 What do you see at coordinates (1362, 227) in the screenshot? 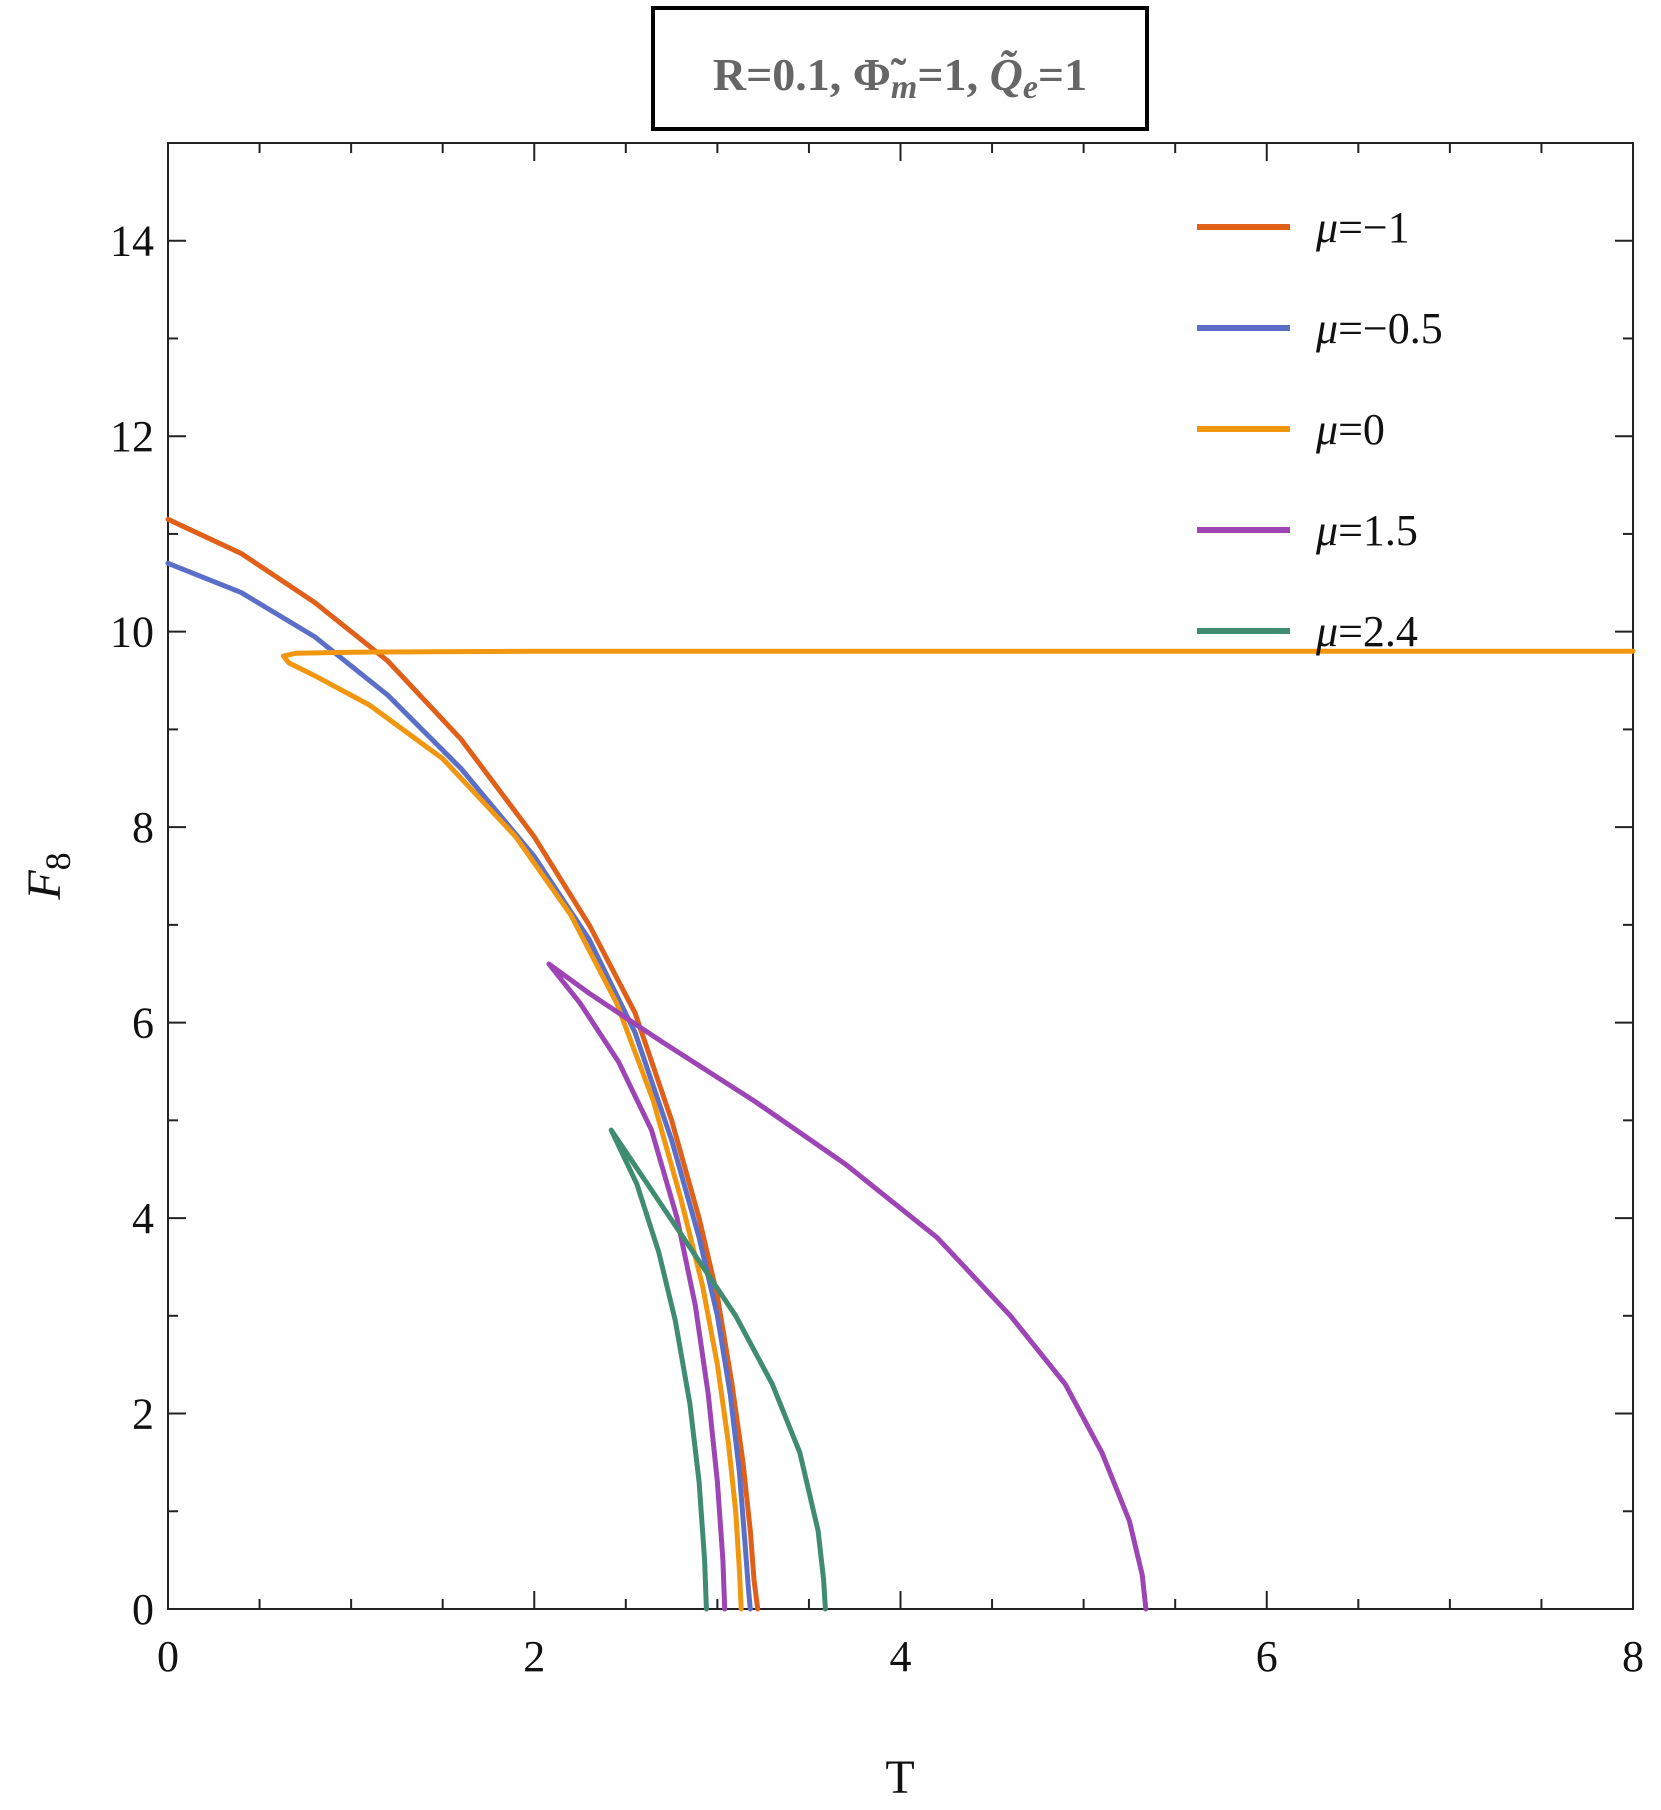
I see `legend-label-1: μ=−1` at bounding box center [1362, 227].